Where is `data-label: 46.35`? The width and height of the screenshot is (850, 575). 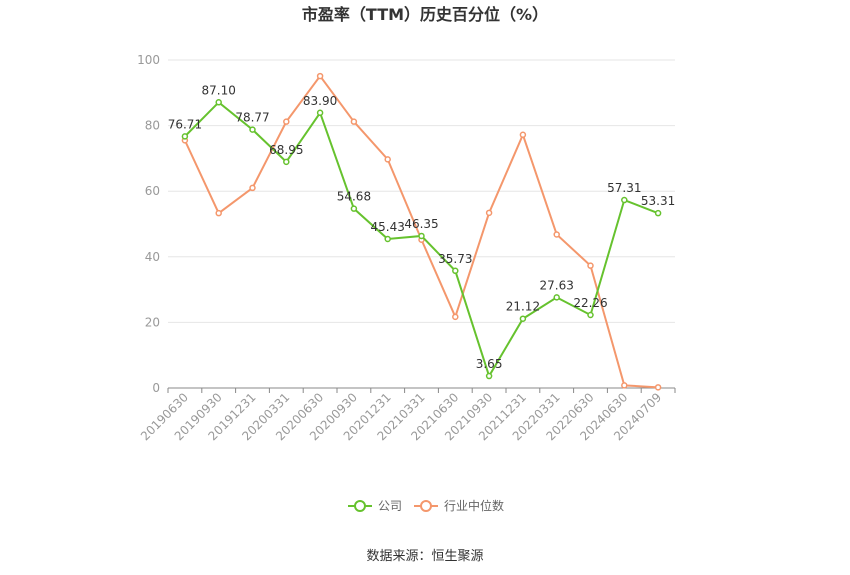 data-label: 46.35 is located at coordinates (421, 224).